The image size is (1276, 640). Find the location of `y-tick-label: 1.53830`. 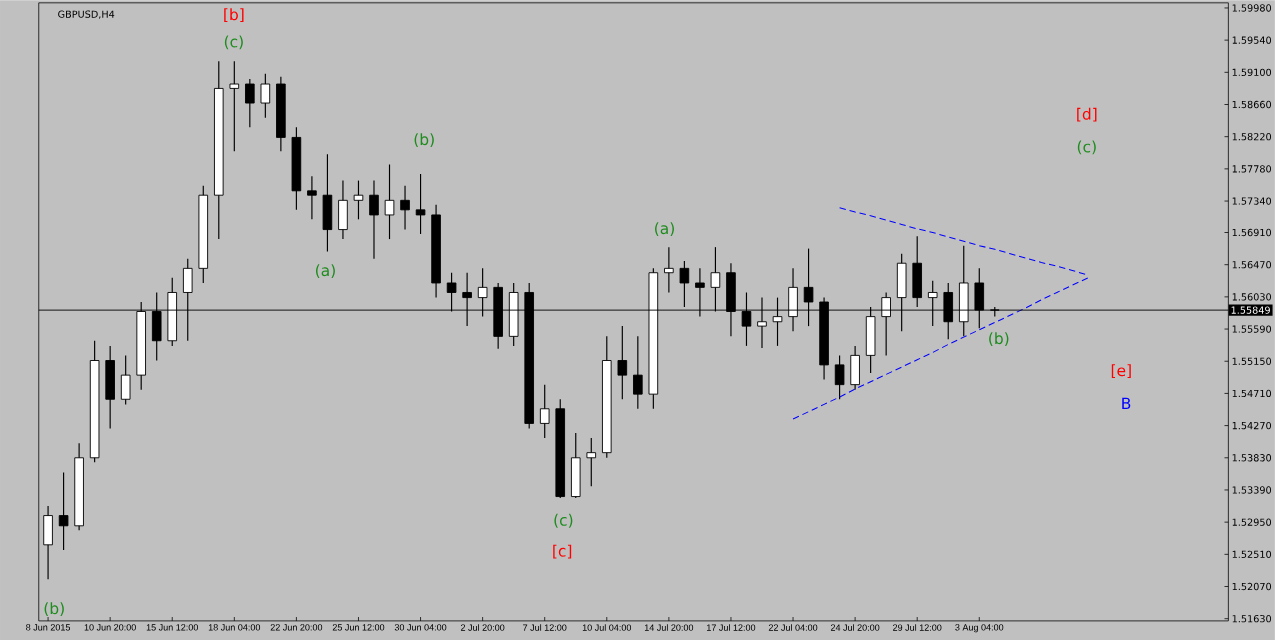

y-tick-label: 1.53830 is located at coordinates (1252, 457).